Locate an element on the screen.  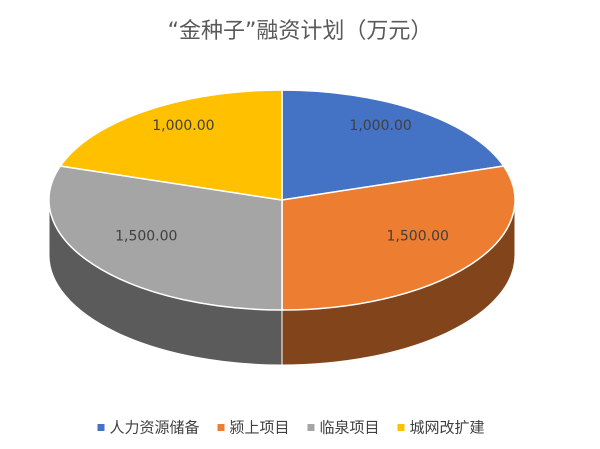
chart-title: “金种子”融资计划（万元） is located at coordinates (300, 31).